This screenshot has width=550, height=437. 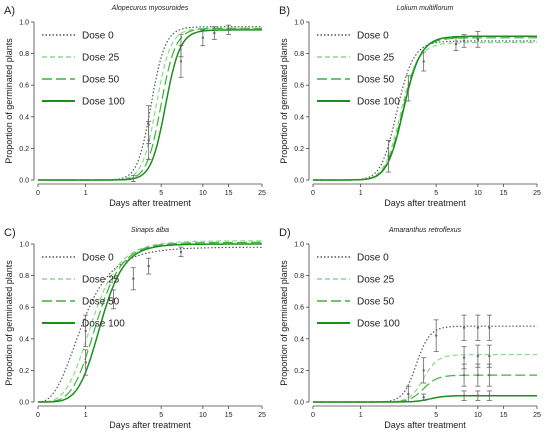 What do you see at coordinates (9, 11) in the screenshot?
I see `panel-label: A)` at bounding box center [9, 11].